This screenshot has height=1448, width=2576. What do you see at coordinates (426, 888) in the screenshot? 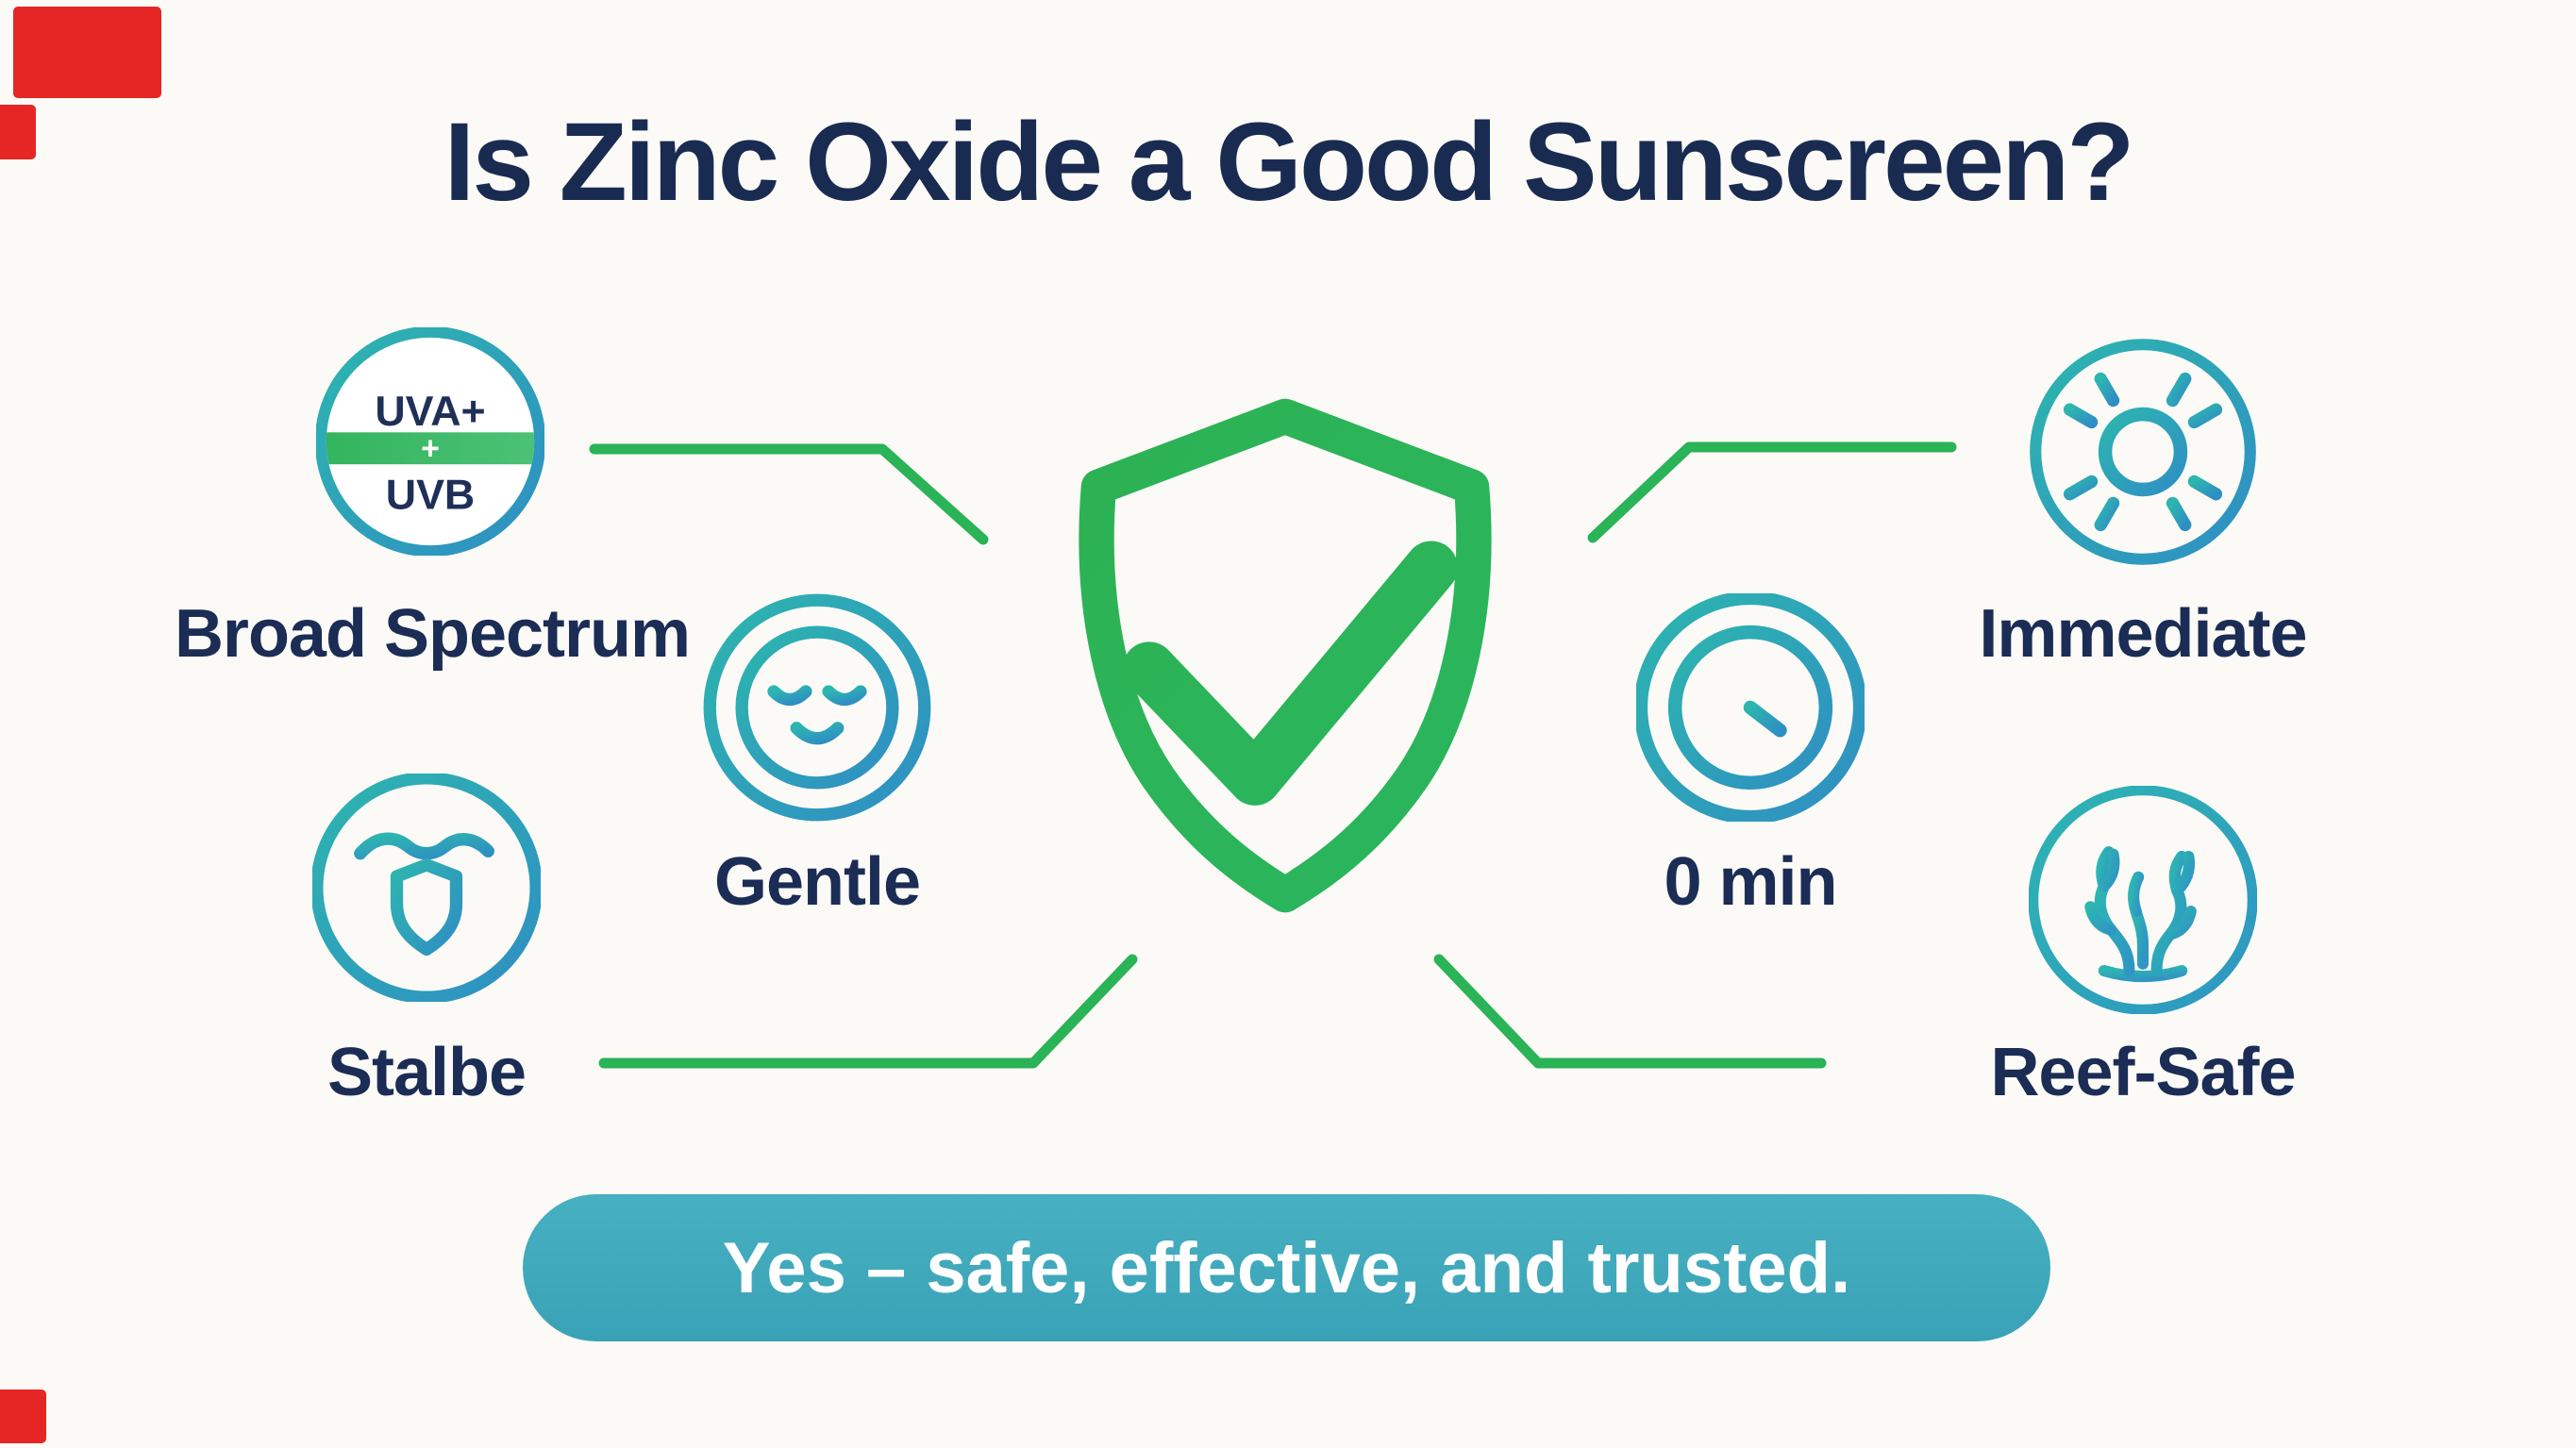
I see `shield-wave-icon` at bounding box center [426, 888].